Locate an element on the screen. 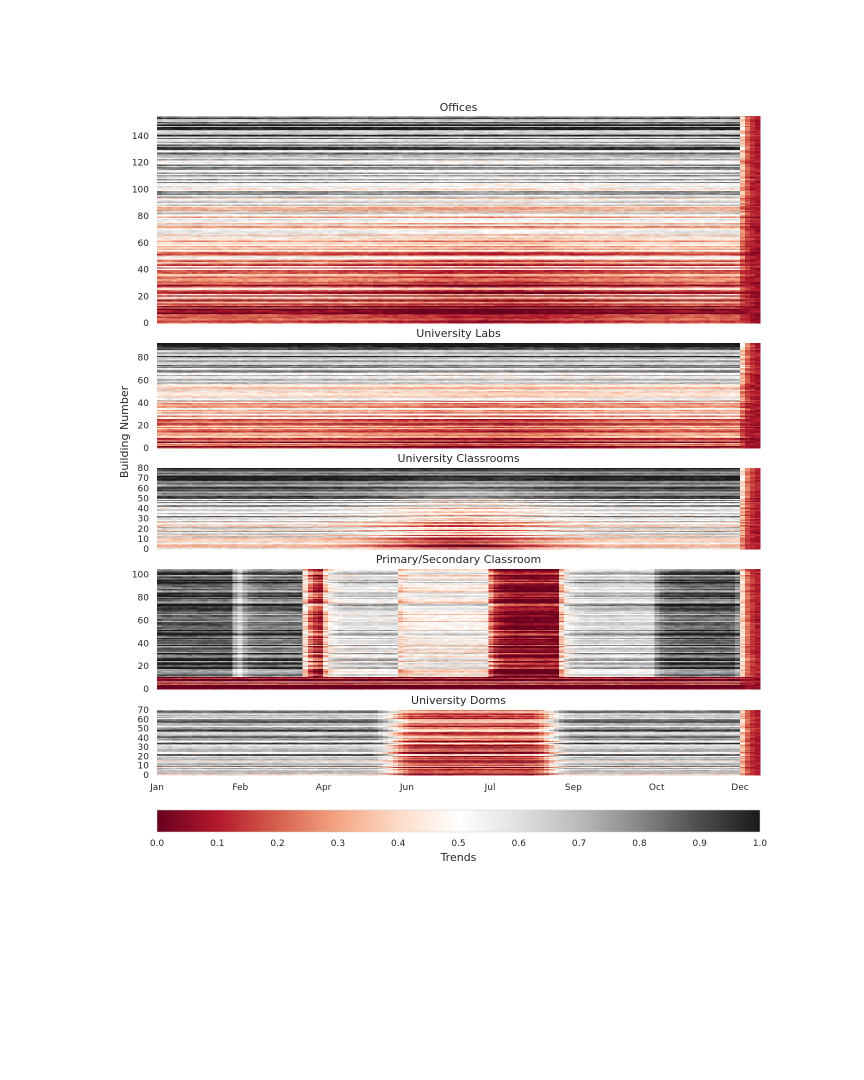 Image resolution: width=864 pixels, height=1080 pixels. panel-title: Offices is located at coordinates (459, 107).